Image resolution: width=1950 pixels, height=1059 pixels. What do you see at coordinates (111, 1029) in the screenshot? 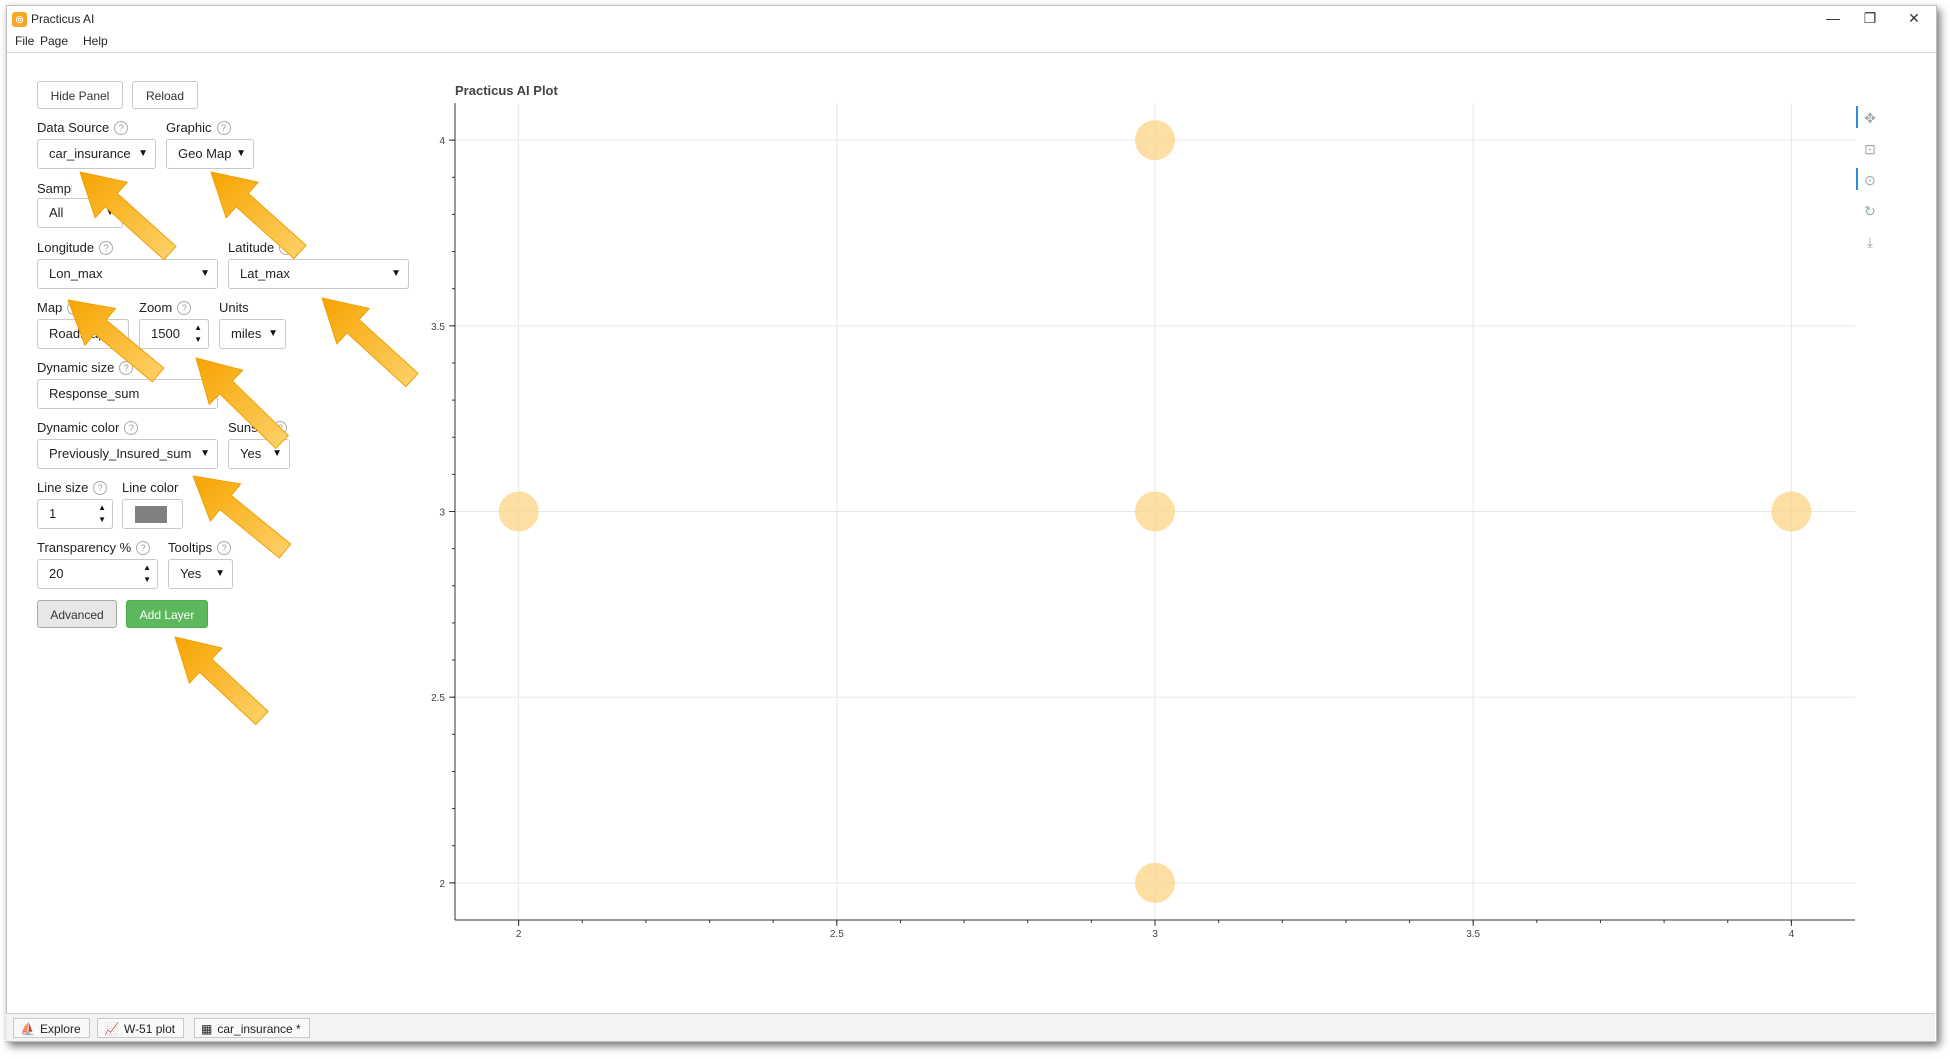
I see `plot-icon: 📈` at bounding box center [111, 1029].